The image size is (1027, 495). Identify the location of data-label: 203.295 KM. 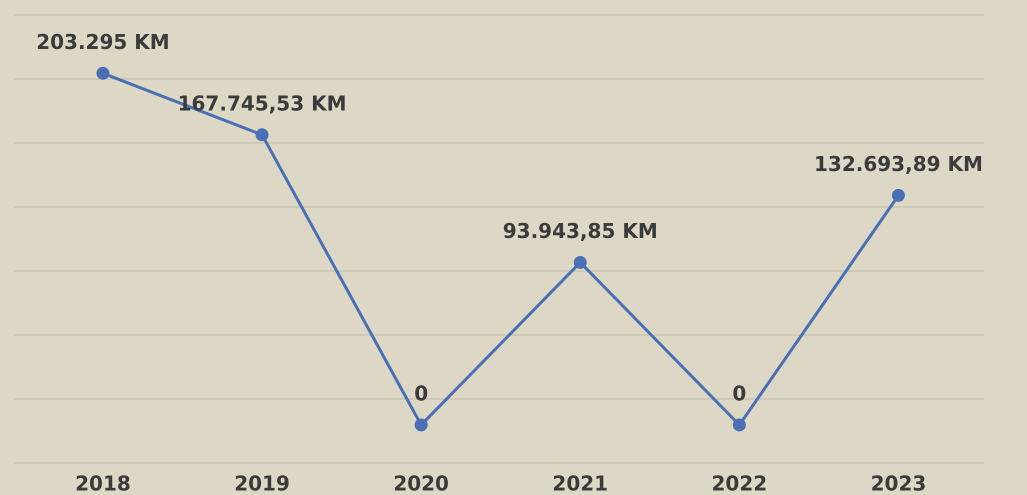
(102, 42).